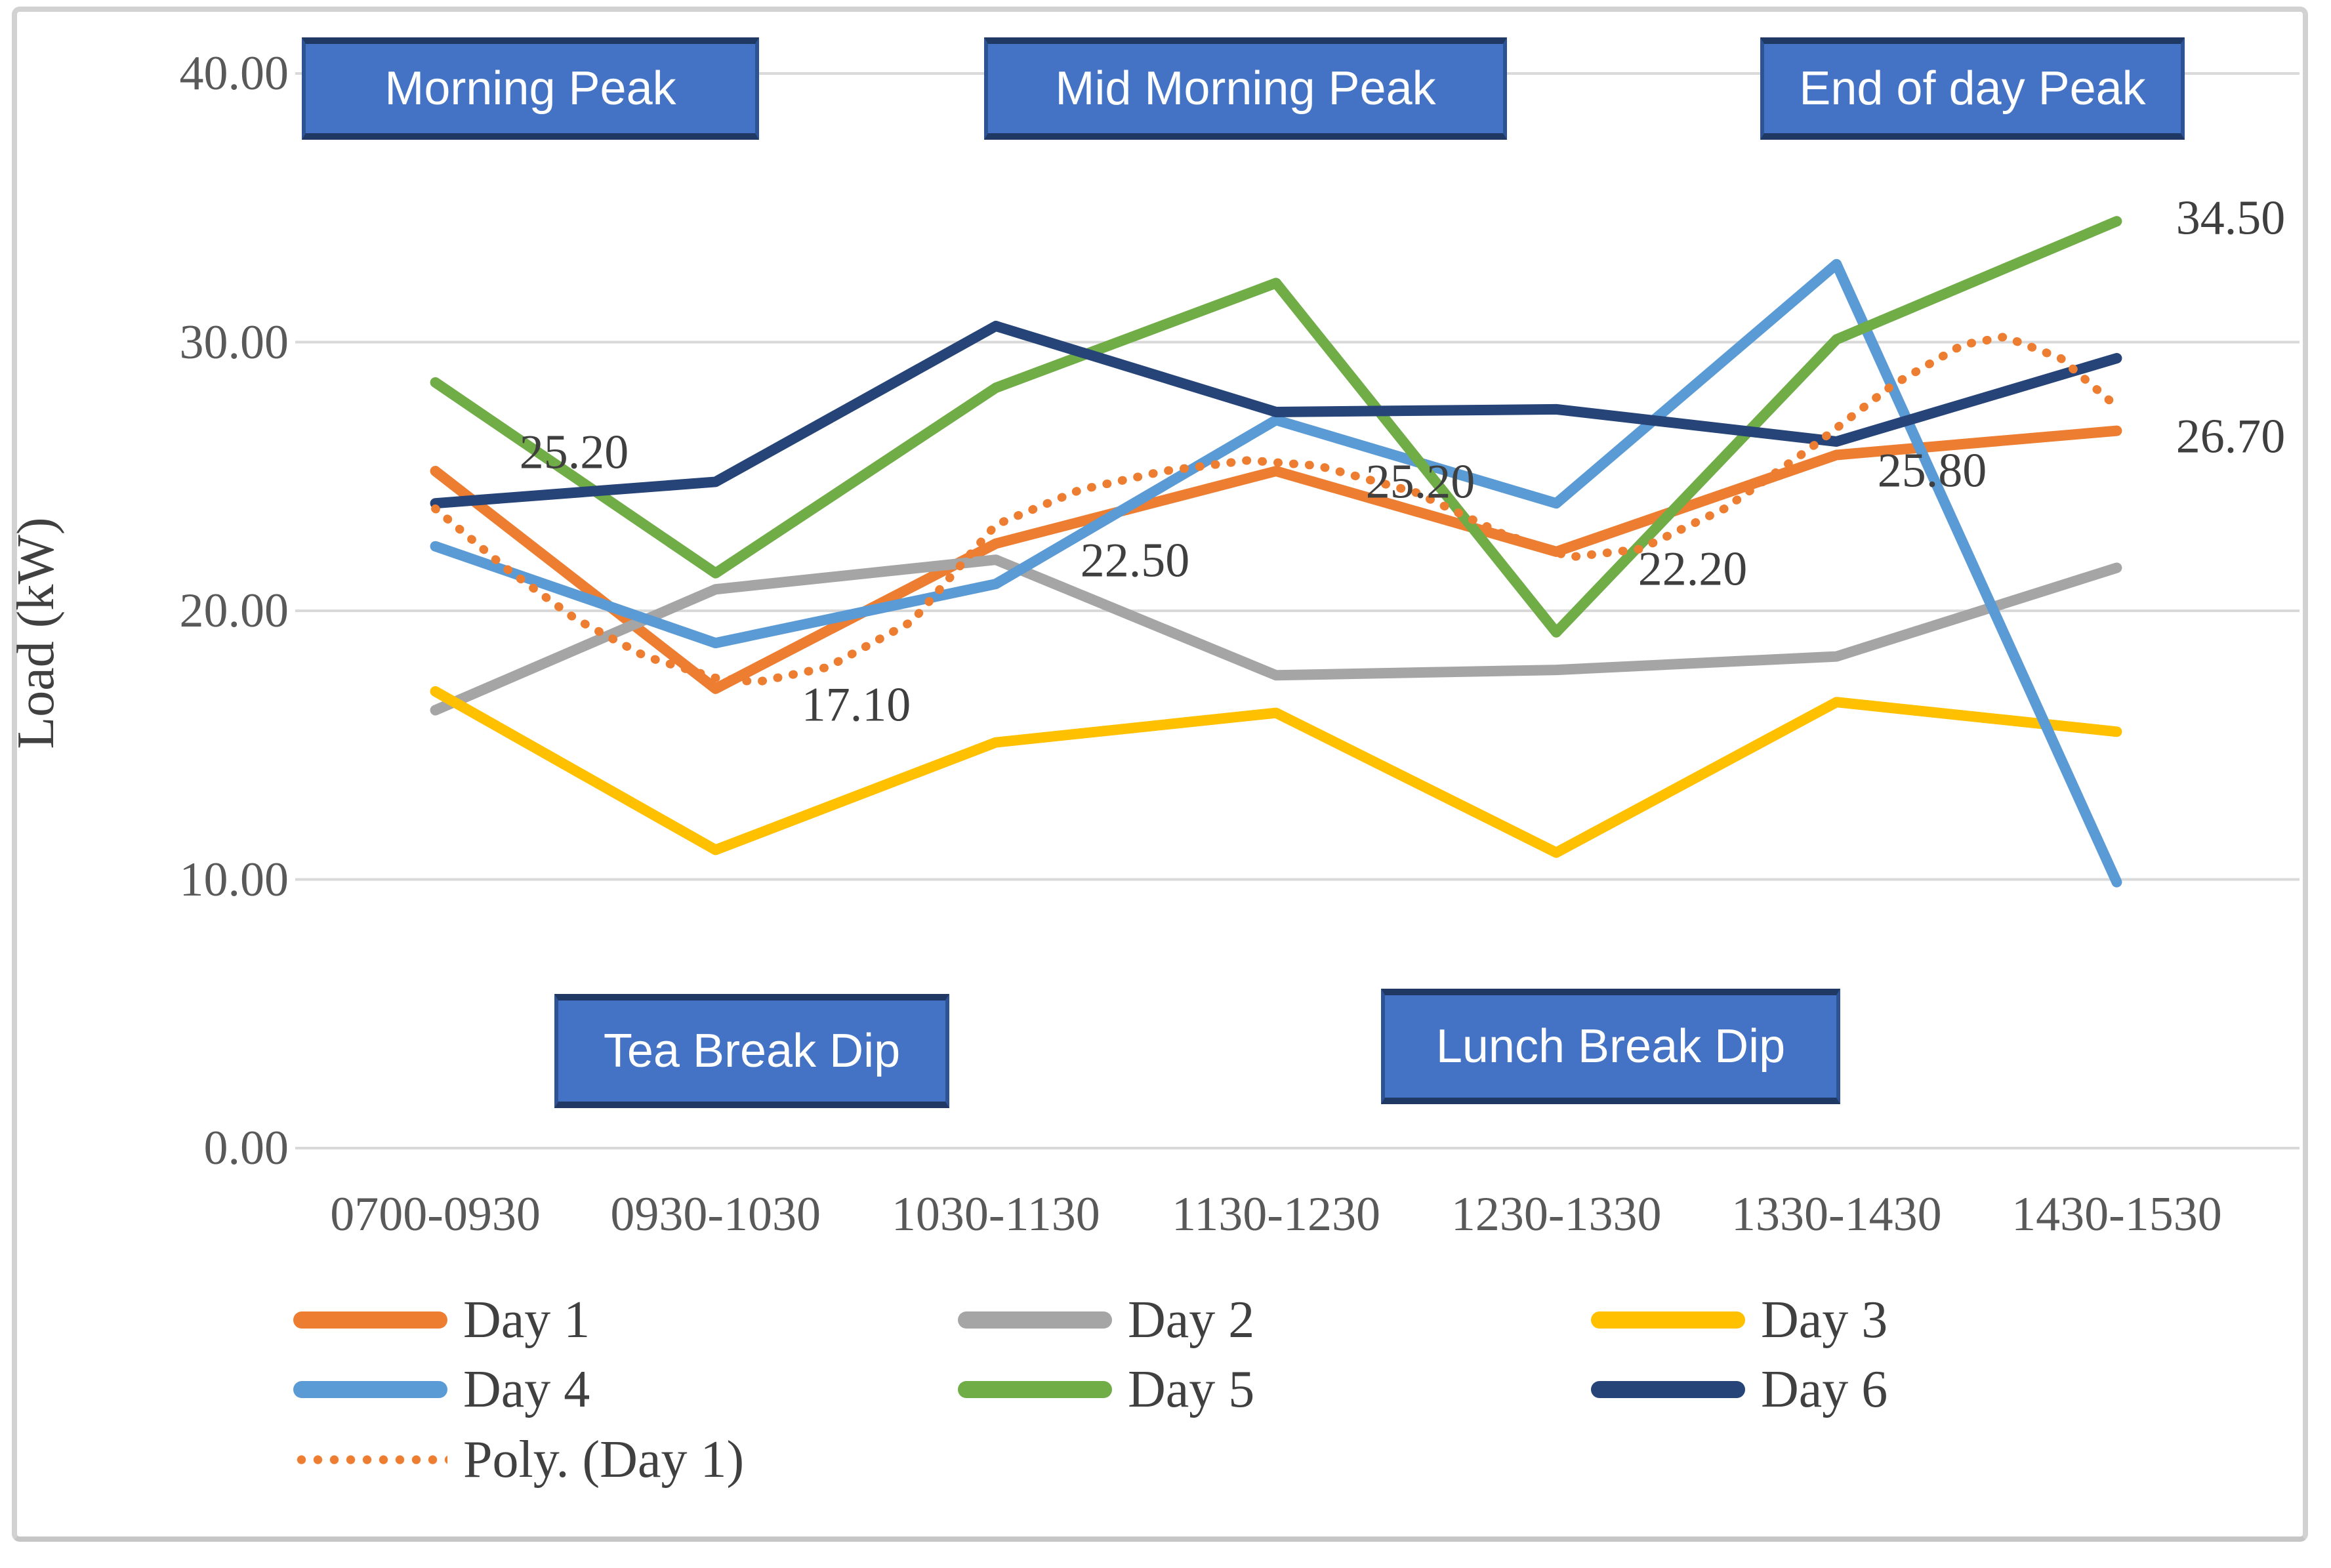 The width and height of the screenshot is (2331, 1568). I want to click on annotation-end-of-day-peak: End of day Peak, so click(1972, 89).